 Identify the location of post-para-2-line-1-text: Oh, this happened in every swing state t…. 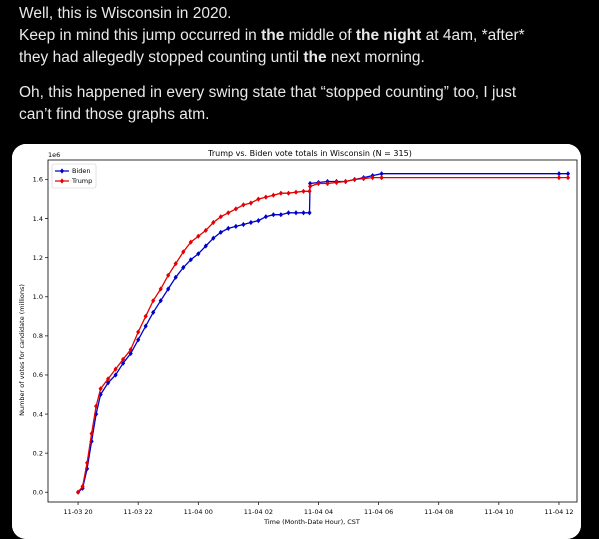
(268, 92).